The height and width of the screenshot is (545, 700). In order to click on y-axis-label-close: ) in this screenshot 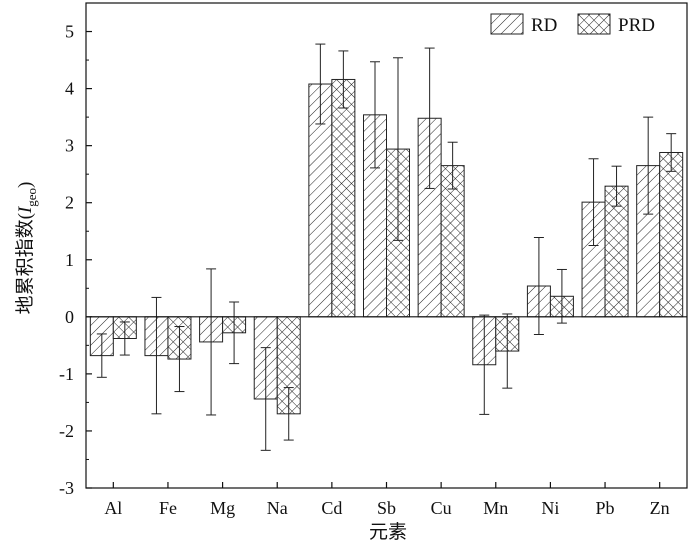, I will do `click(25, 185)`.